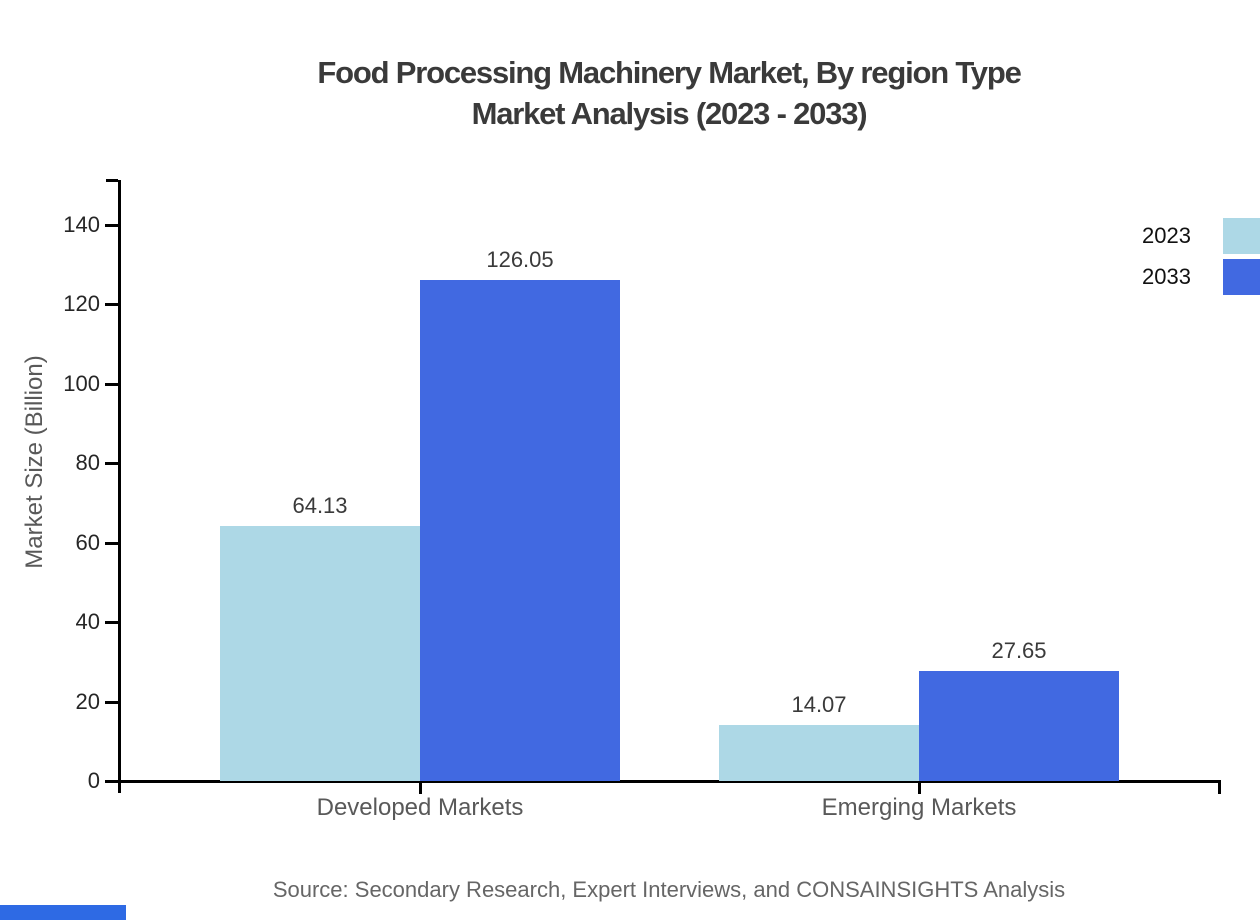 This screenshot has height=920, width=1260. What do you see at coordinates (320, 653) in the screenshot?
I see `bar-2023-developed-markets` at bounding box center [320, 653].